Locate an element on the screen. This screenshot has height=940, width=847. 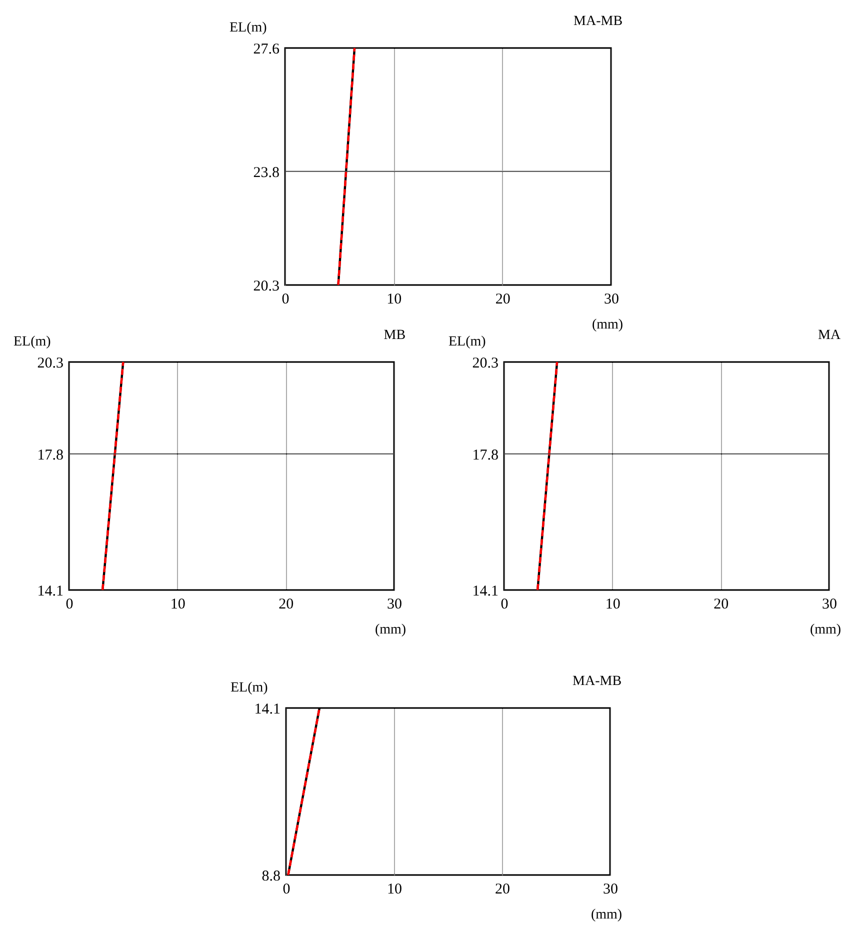
y-tick-label: 8.8 is located at coordinates (271, 876).